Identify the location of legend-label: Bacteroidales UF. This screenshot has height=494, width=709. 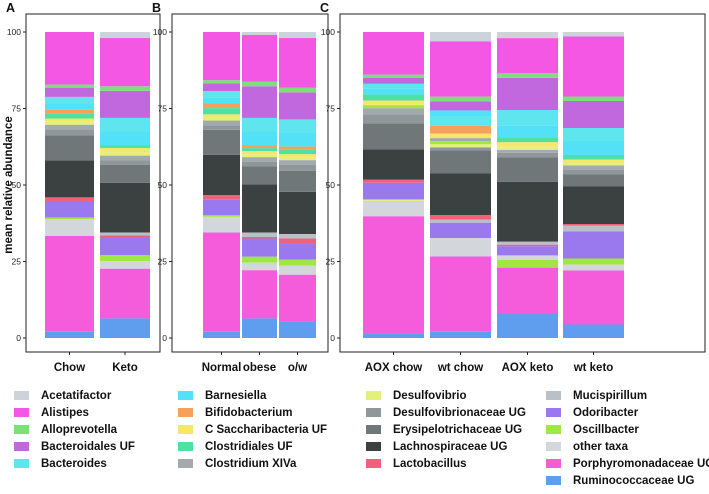
(88, 447).